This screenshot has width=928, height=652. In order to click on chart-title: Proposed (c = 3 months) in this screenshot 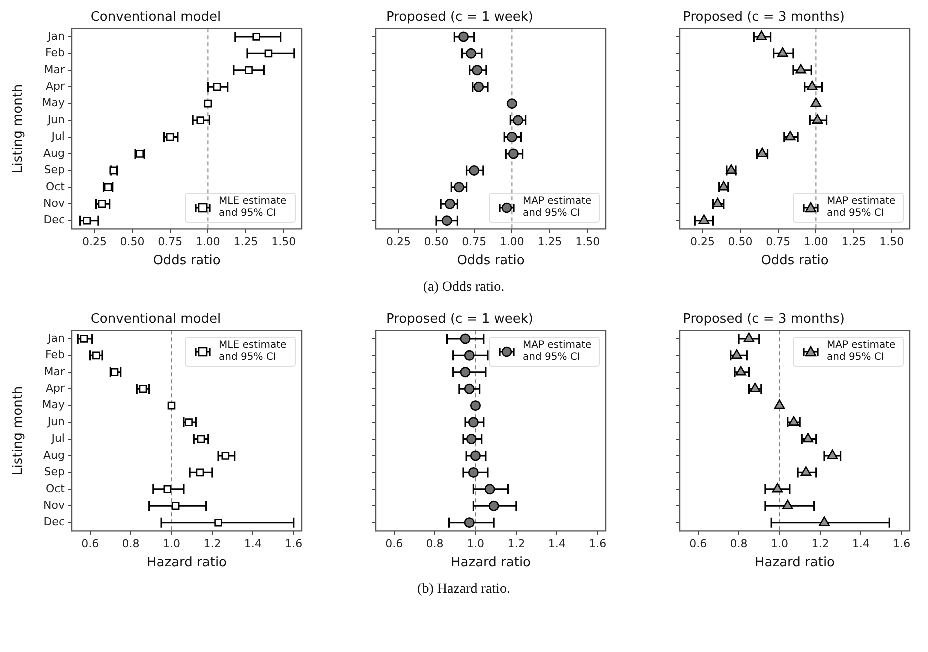, I will do `click(764, 18)`.